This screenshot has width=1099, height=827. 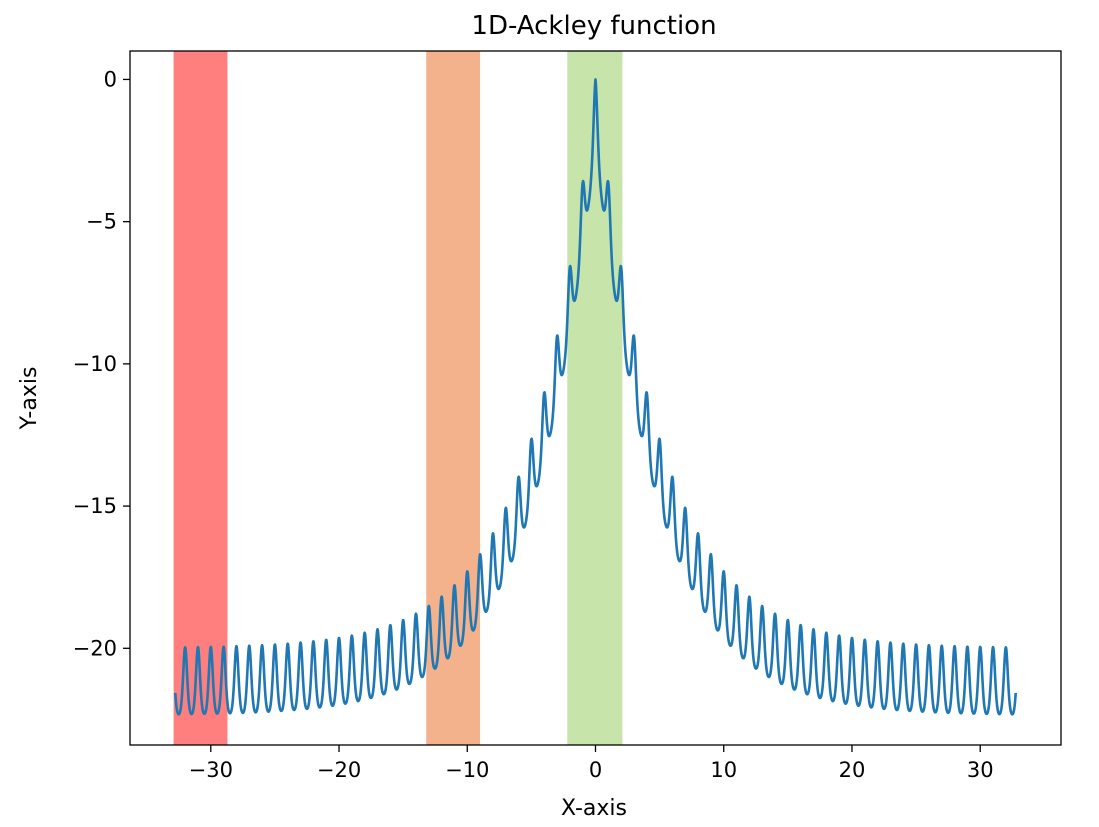 I want to click on x-tick-label: 10, so click(x=723, y=770).